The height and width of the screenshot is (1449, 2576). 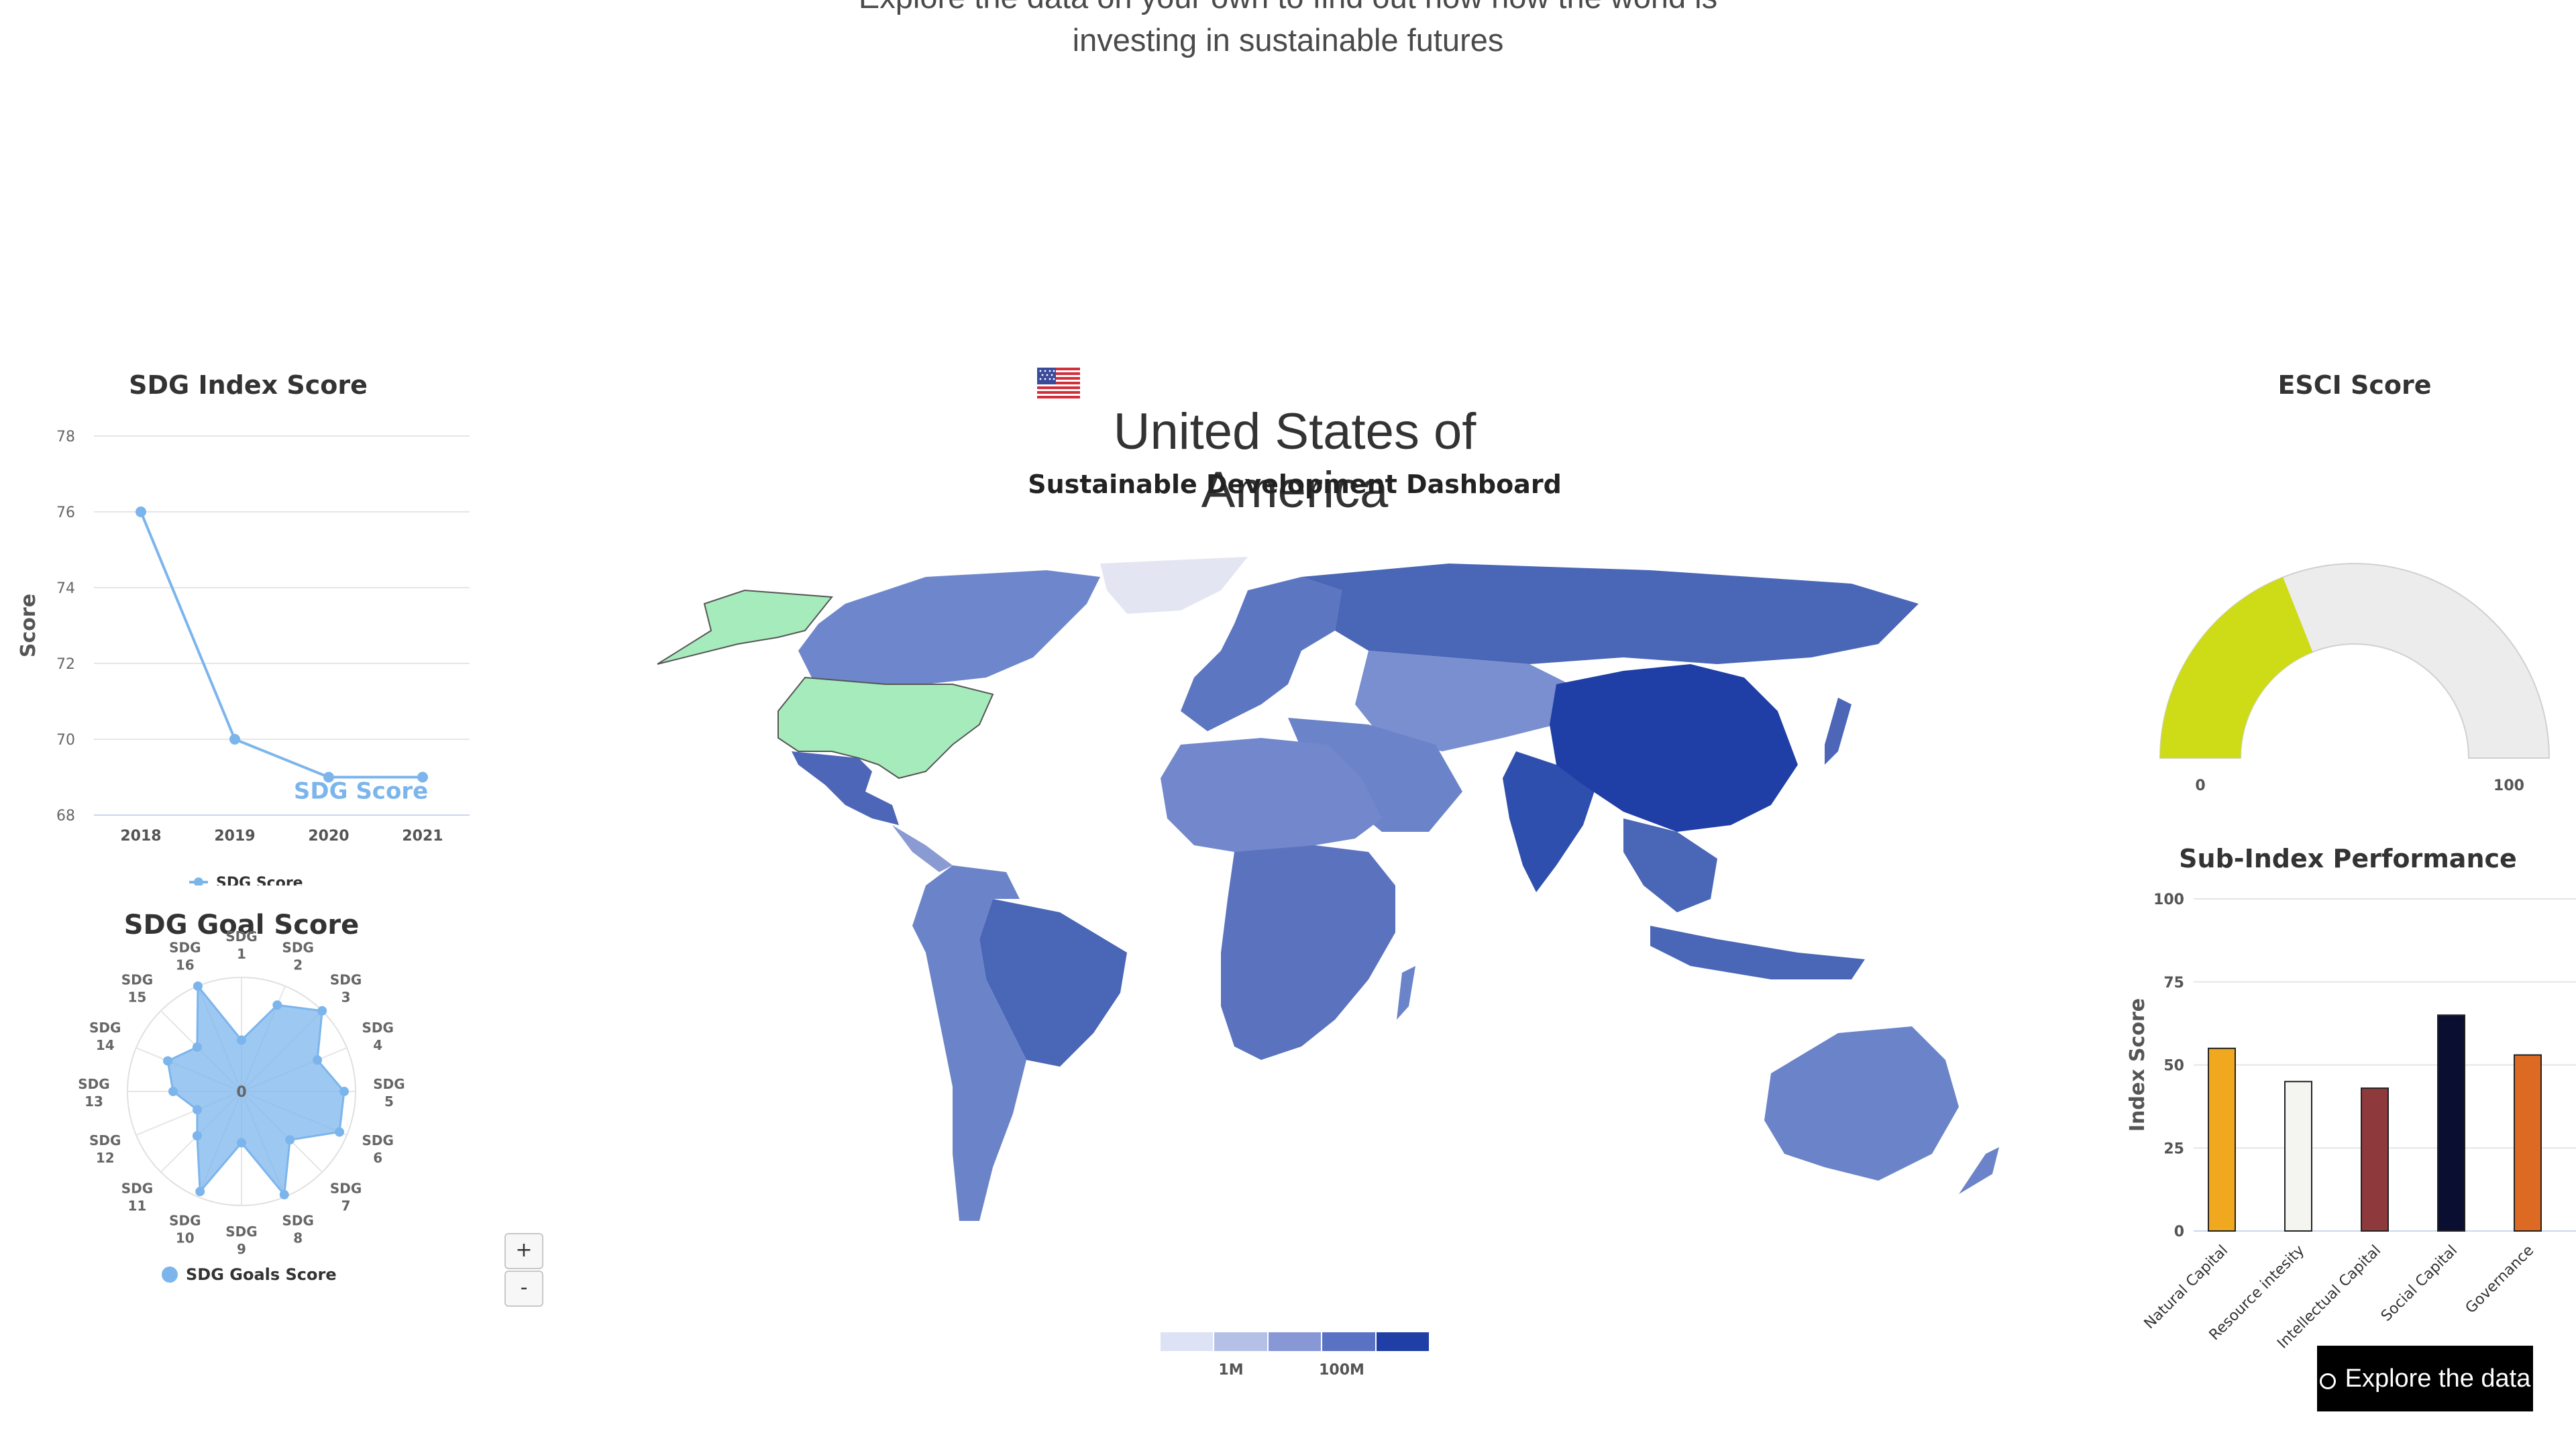 What do you see at coordinates (248, 385) in the screenshot?
I see `sdg-index-title: SDG Index Score` at bounding box center [248, 385].